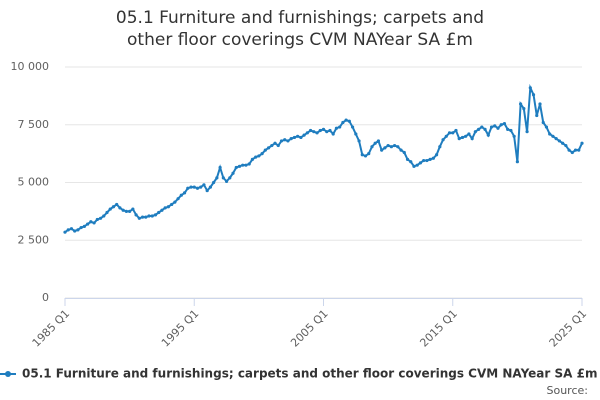 Image resolution: width=600 pixels, height=400 pixels. Describe the element at coordinates (34, 124) in the screenshot. I see `y-tick-label: 7 500` at that location.